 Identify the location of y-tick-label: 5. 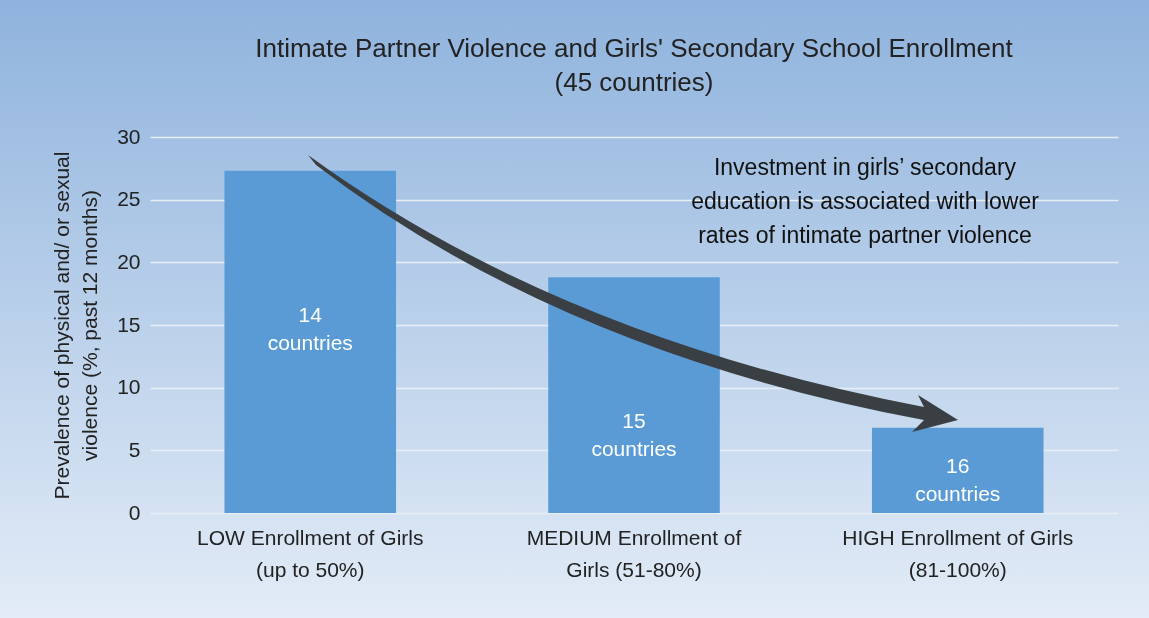
(134, 449).